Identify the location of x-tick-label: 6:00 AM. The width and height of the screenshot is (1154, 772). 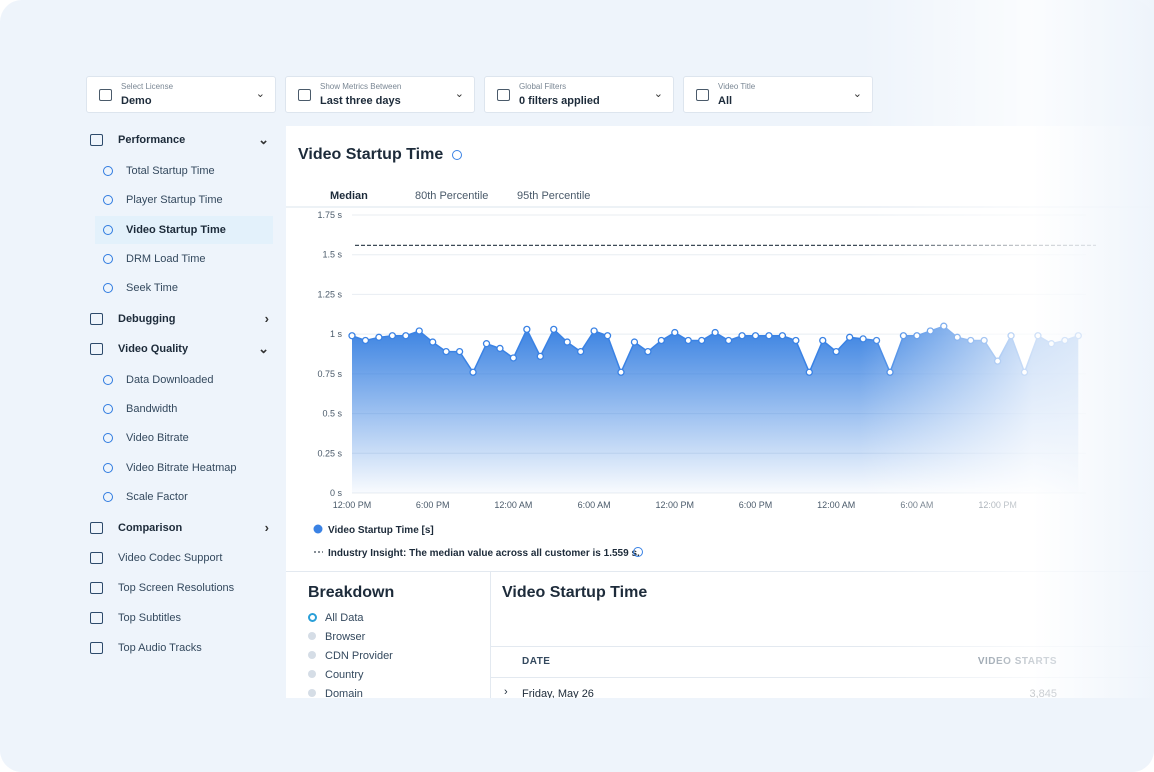
(916, 505).